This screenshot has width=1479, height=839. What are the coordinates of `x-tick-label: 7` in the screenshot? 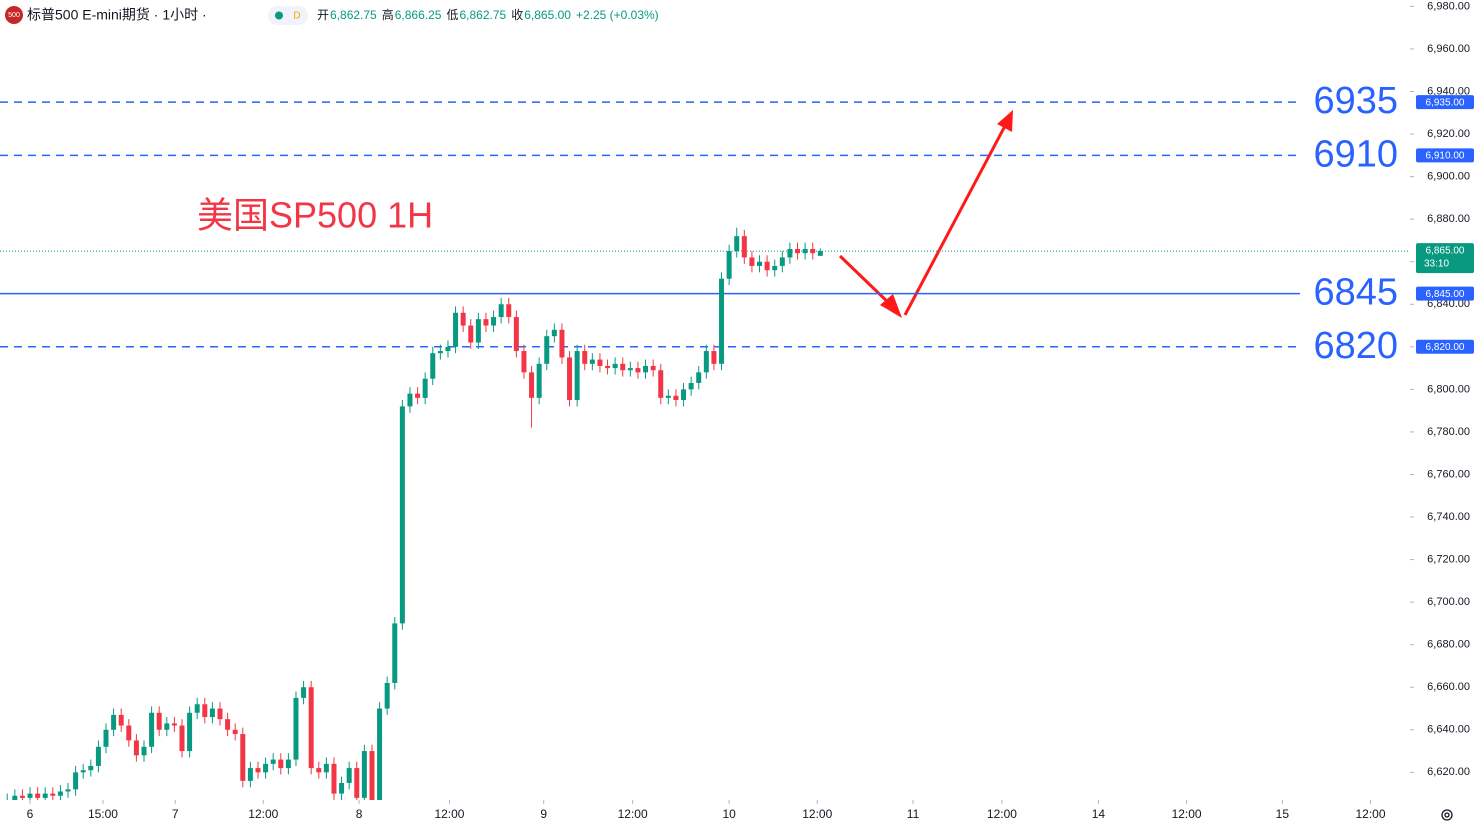 It's located at (175, 814).